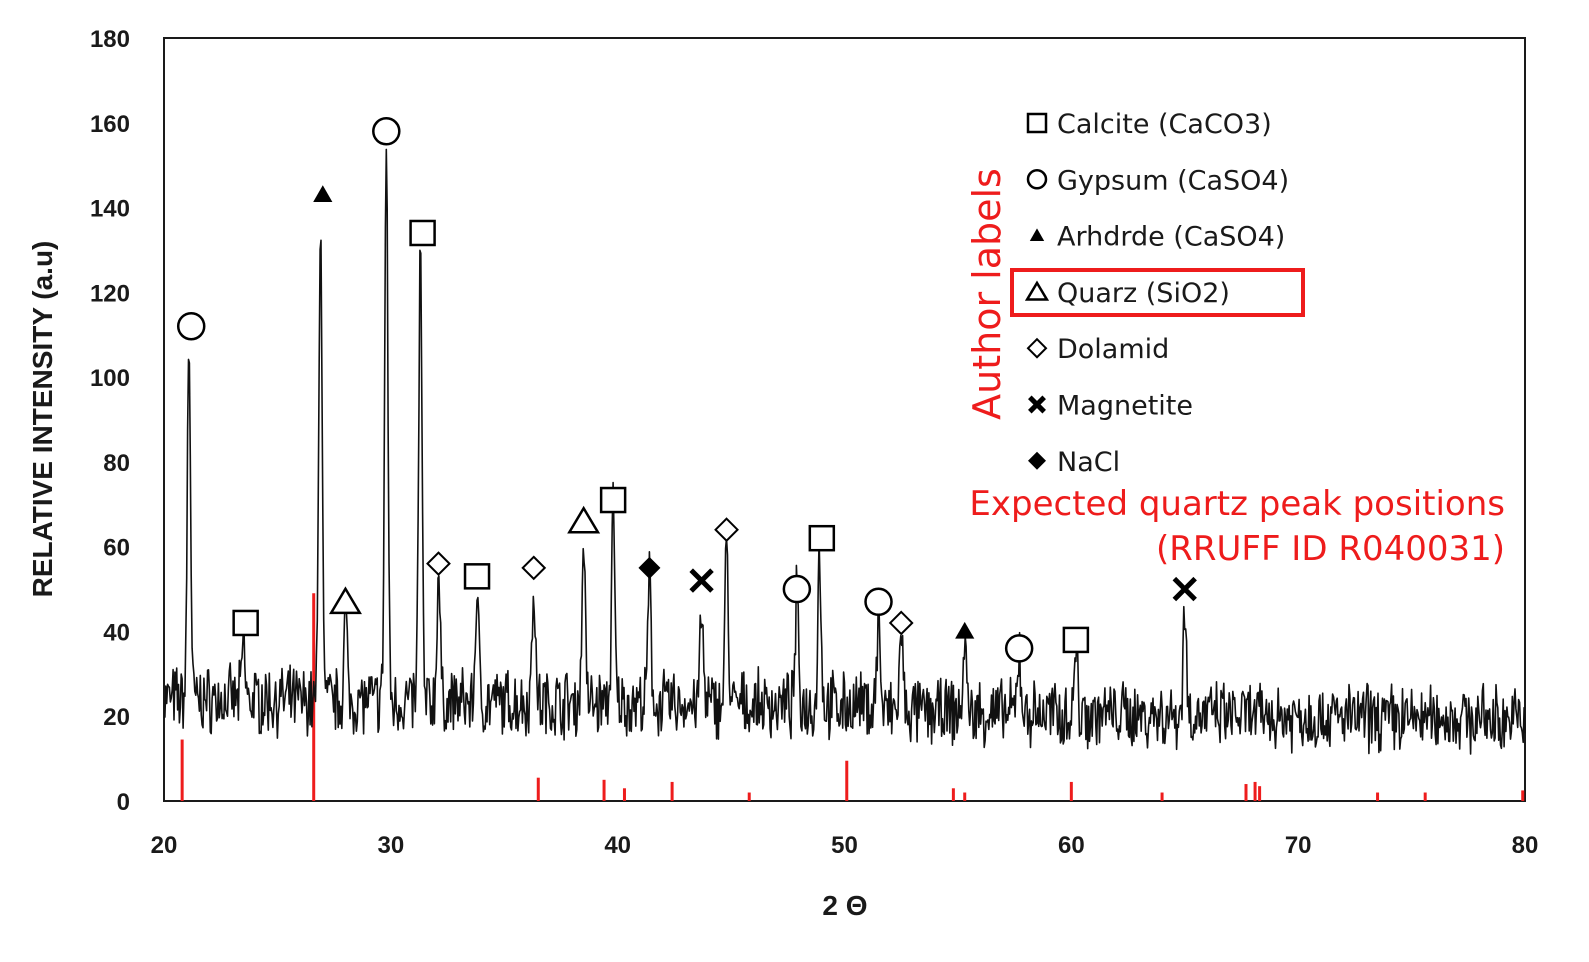  What do you see at coordinates (116, 463) in the screenshot?
I see `y-tick-label: 80` at bounding box center [116, 463].